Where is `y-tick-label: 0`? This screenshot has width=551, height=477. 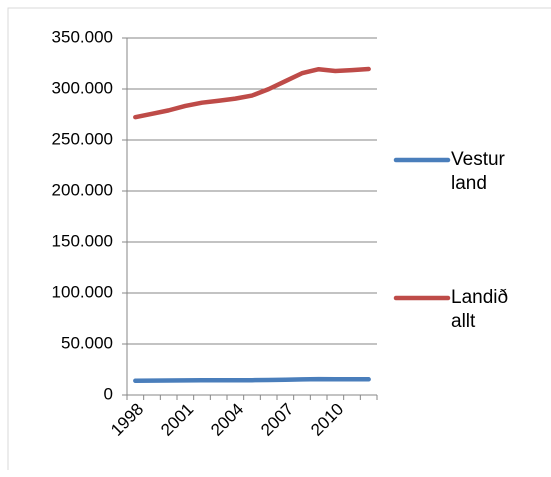
y-tick-label: 0 is located at coordinates (108, 393).